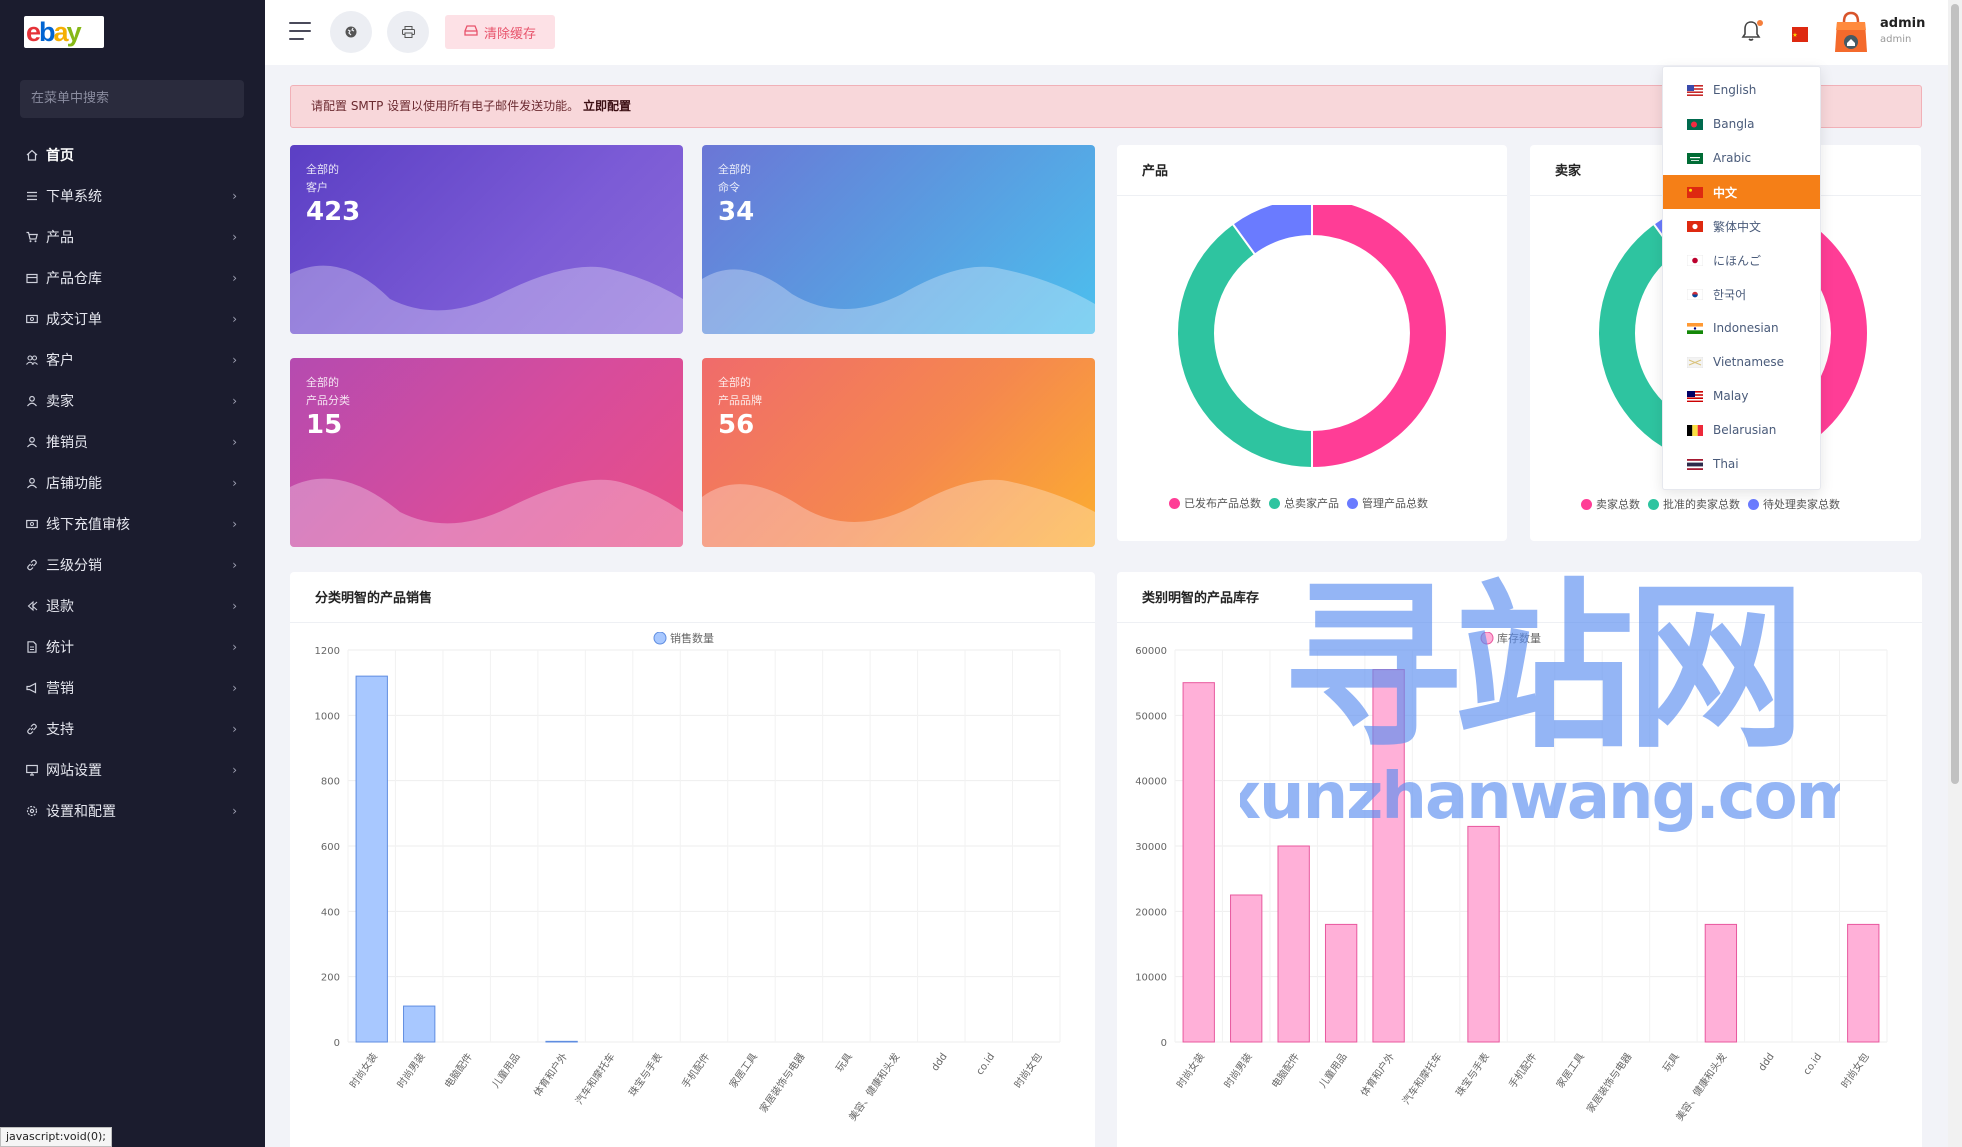  Describe the element at coordinates (1519, 638) in the screenshot. I see `legend-label: 库存数量` at that location.